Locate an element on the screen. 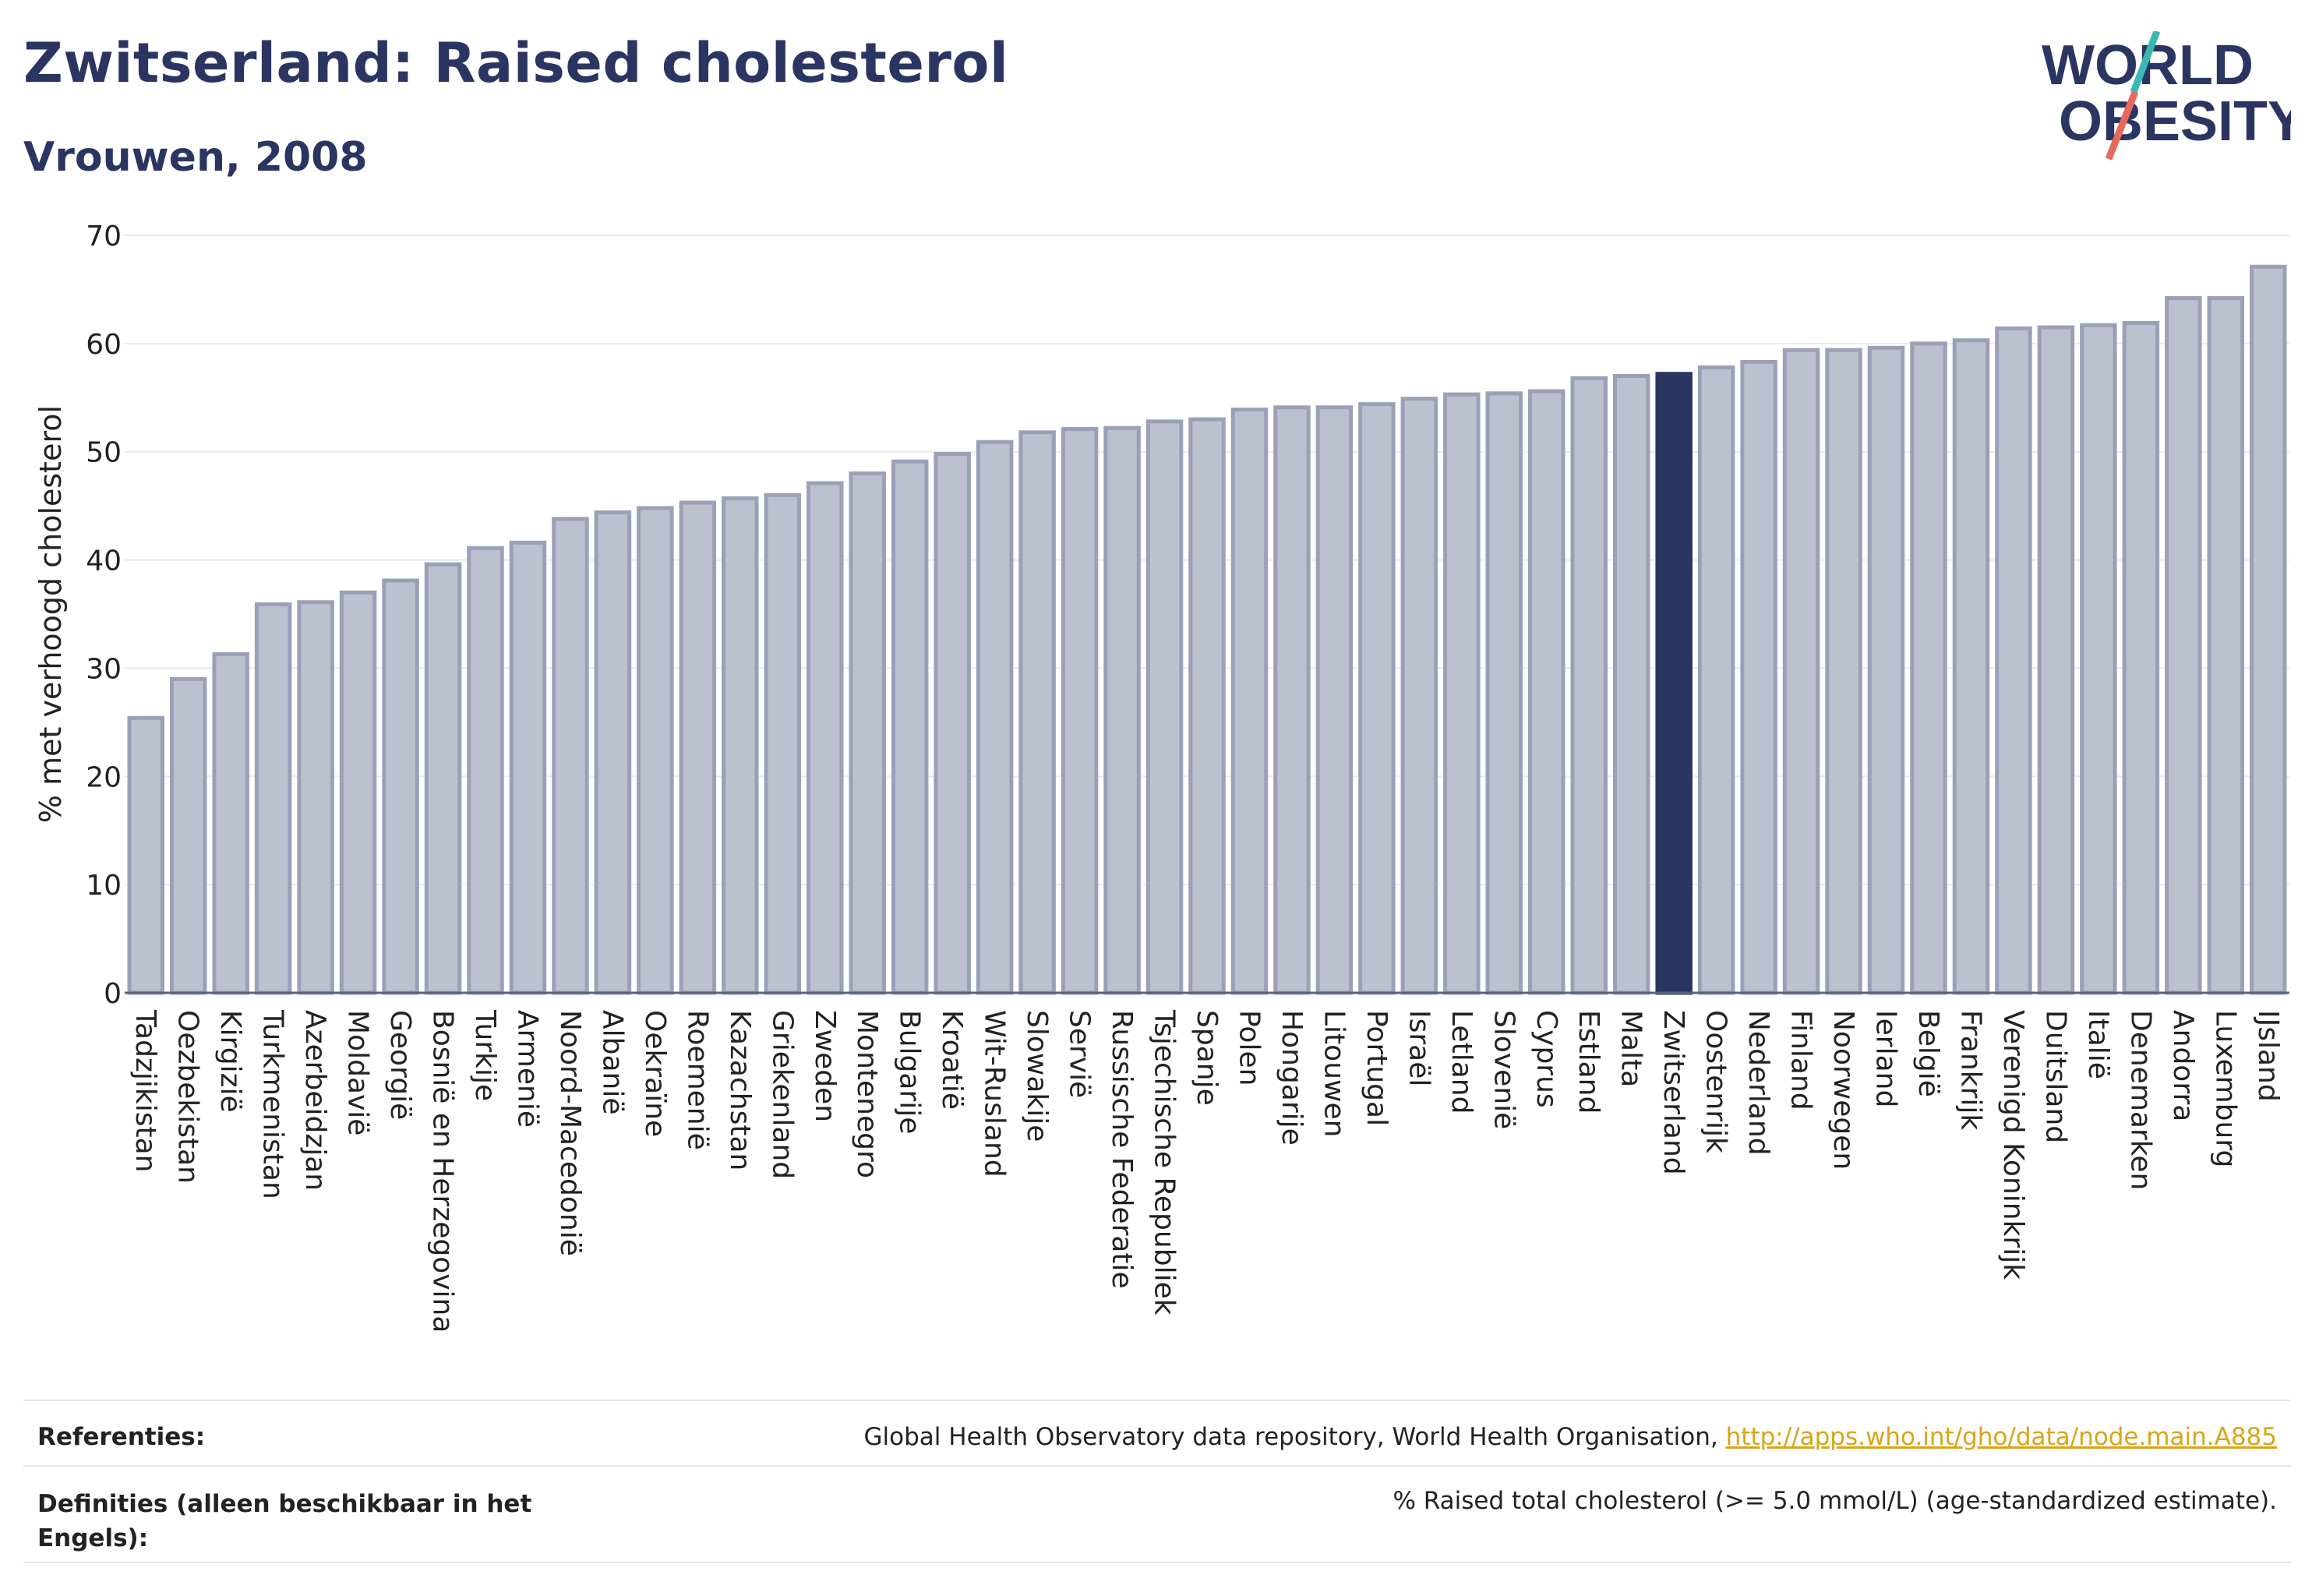  x-tick-label: Noord-Macedonië is located at coordinates (570, 1133).